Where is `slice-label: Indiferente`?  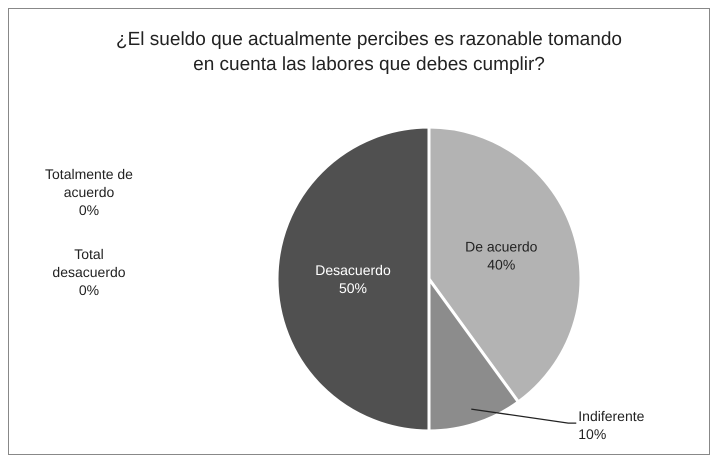 slice-label: Indiferente is located at coordinates (611, 416).